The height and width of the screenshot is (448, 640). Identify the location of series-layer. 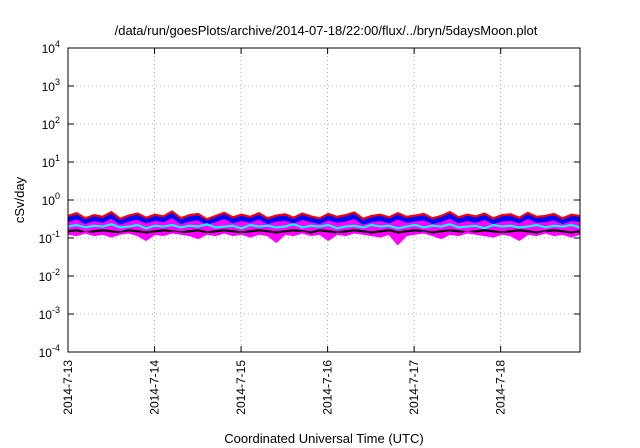
(324, 227).